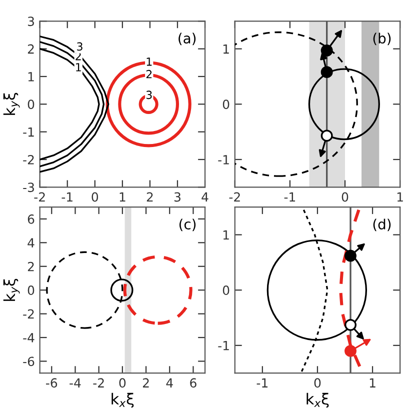 The image size is (415, 415). What do you see at coordinates (382, 39) in the screenshot?
I see `text: (b)` at bounding box center [382, 39].